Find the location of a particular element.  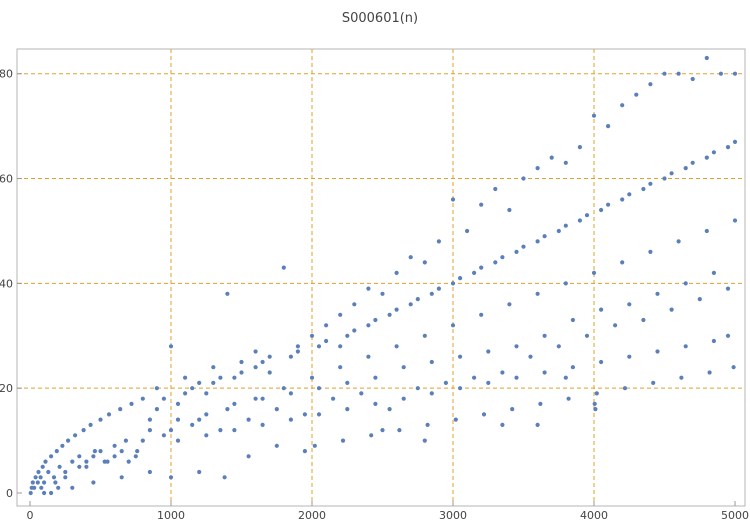

x-tick-label: 3000 is located at coordinates (453, 514).